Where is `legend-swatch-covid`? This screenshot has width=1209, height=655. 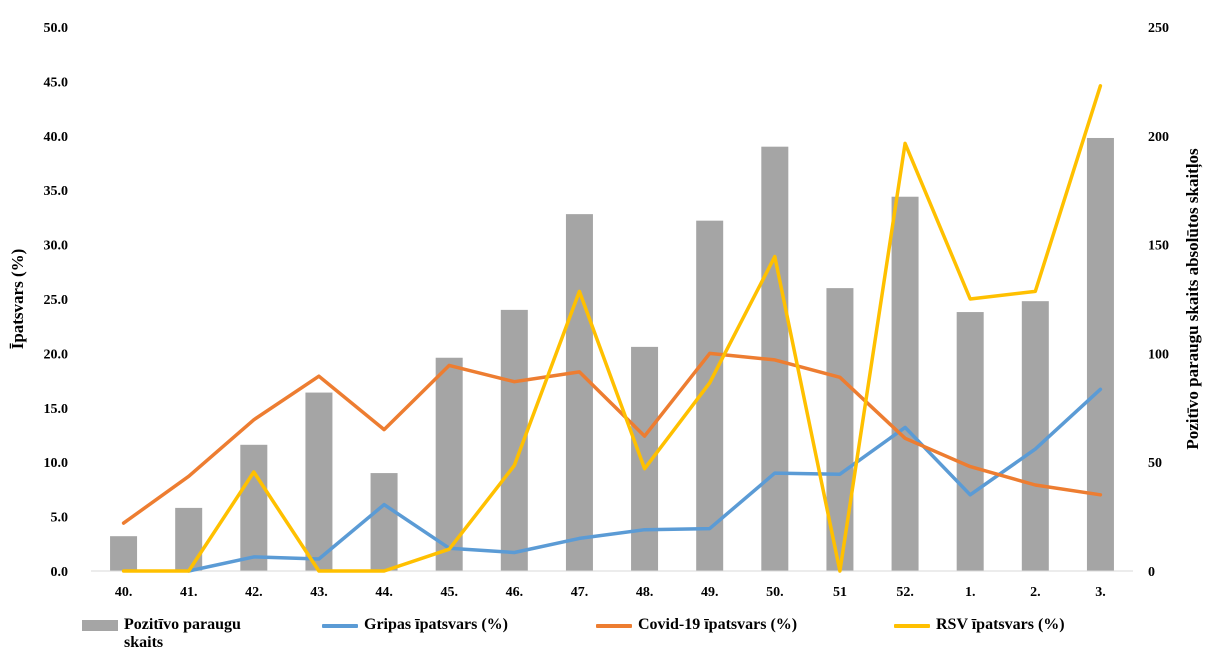 legend-swatch-covid is located at coordinates (614, 626).